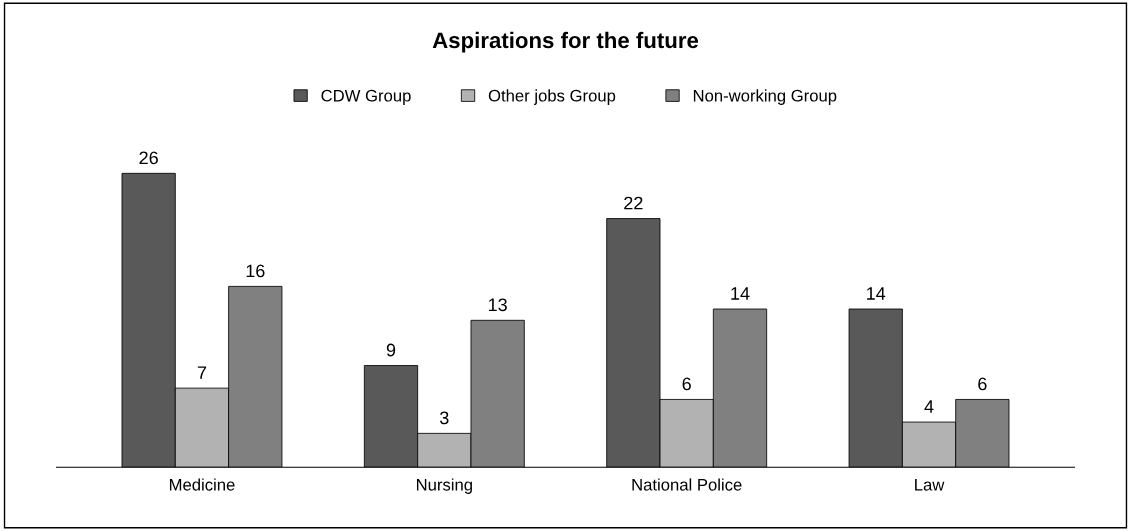 This screenshot has height=531, width=1131. What do you see at coordinates (552, 97) in the screenshot?
I see `legend-label: Other jobs Group` at bounding box center [552, 97].